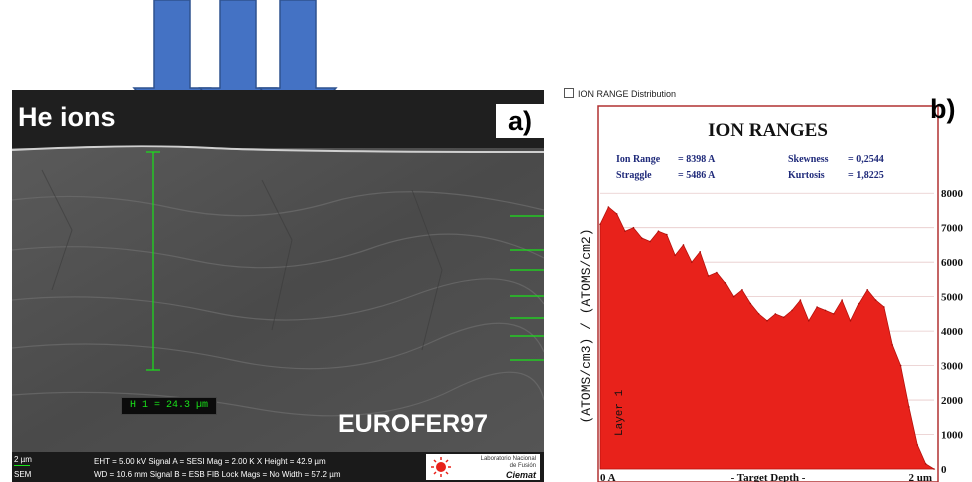 The height and width of the screenshot is (482, 972). I want to click on y-tick-label: 8000, so click(952, 194).